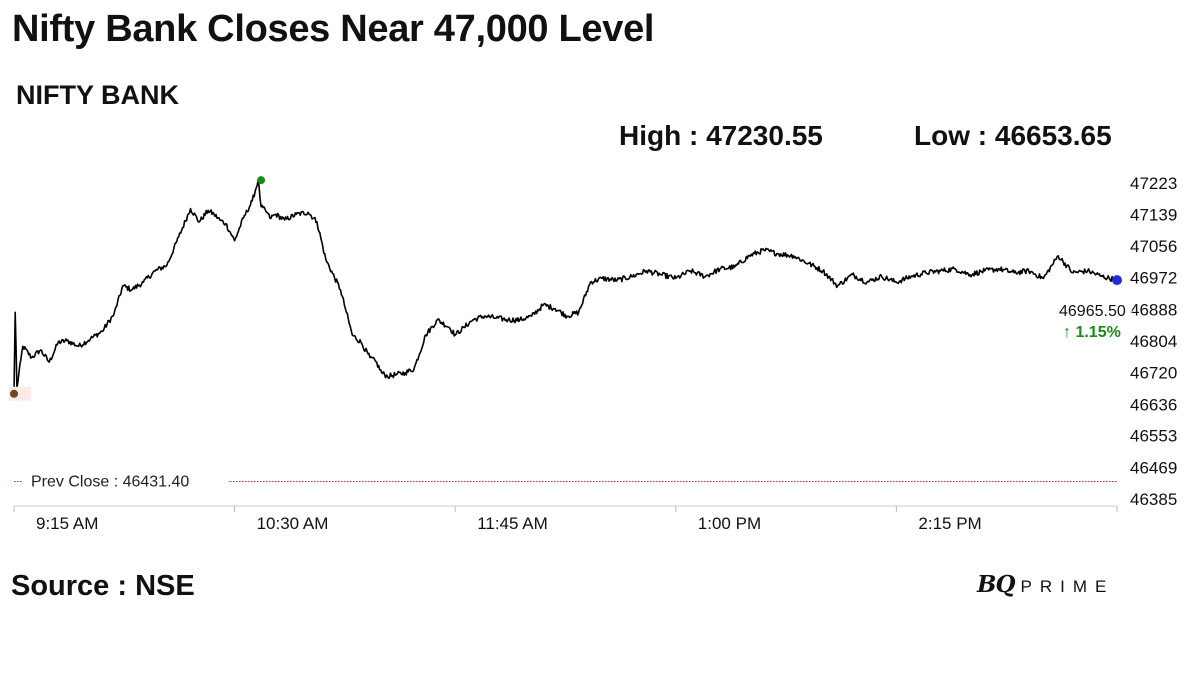 The width and height of the screenshot is (1200, 675). I want to click on high-marker, so click(261, 180).